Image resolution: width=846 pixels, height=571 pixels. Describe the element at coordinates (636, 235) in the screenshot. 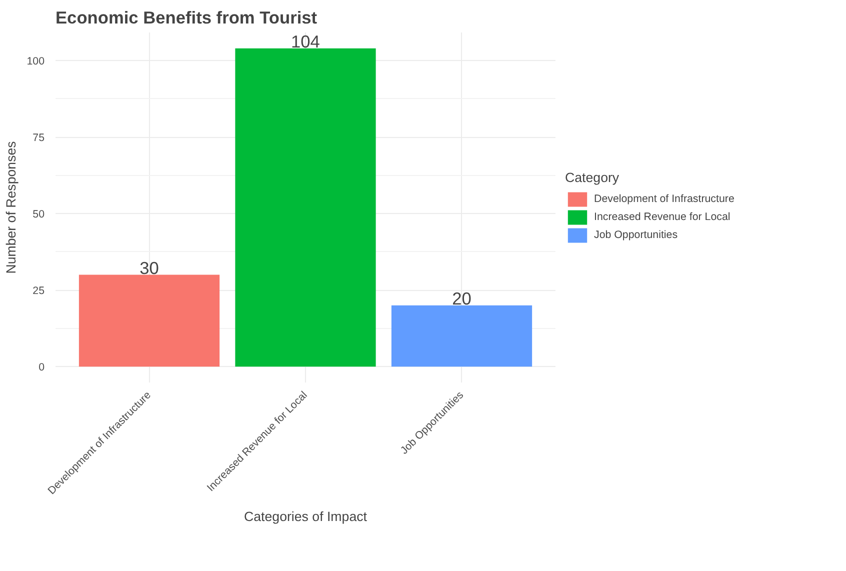

I see `legend-label: Job Opportunities` at that location.